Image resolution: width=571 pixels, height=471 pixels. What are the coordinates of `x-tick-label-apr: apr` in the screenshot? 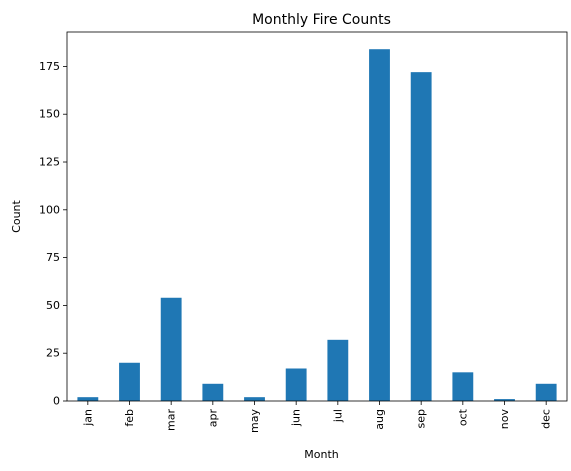 It's located at (212, 418).